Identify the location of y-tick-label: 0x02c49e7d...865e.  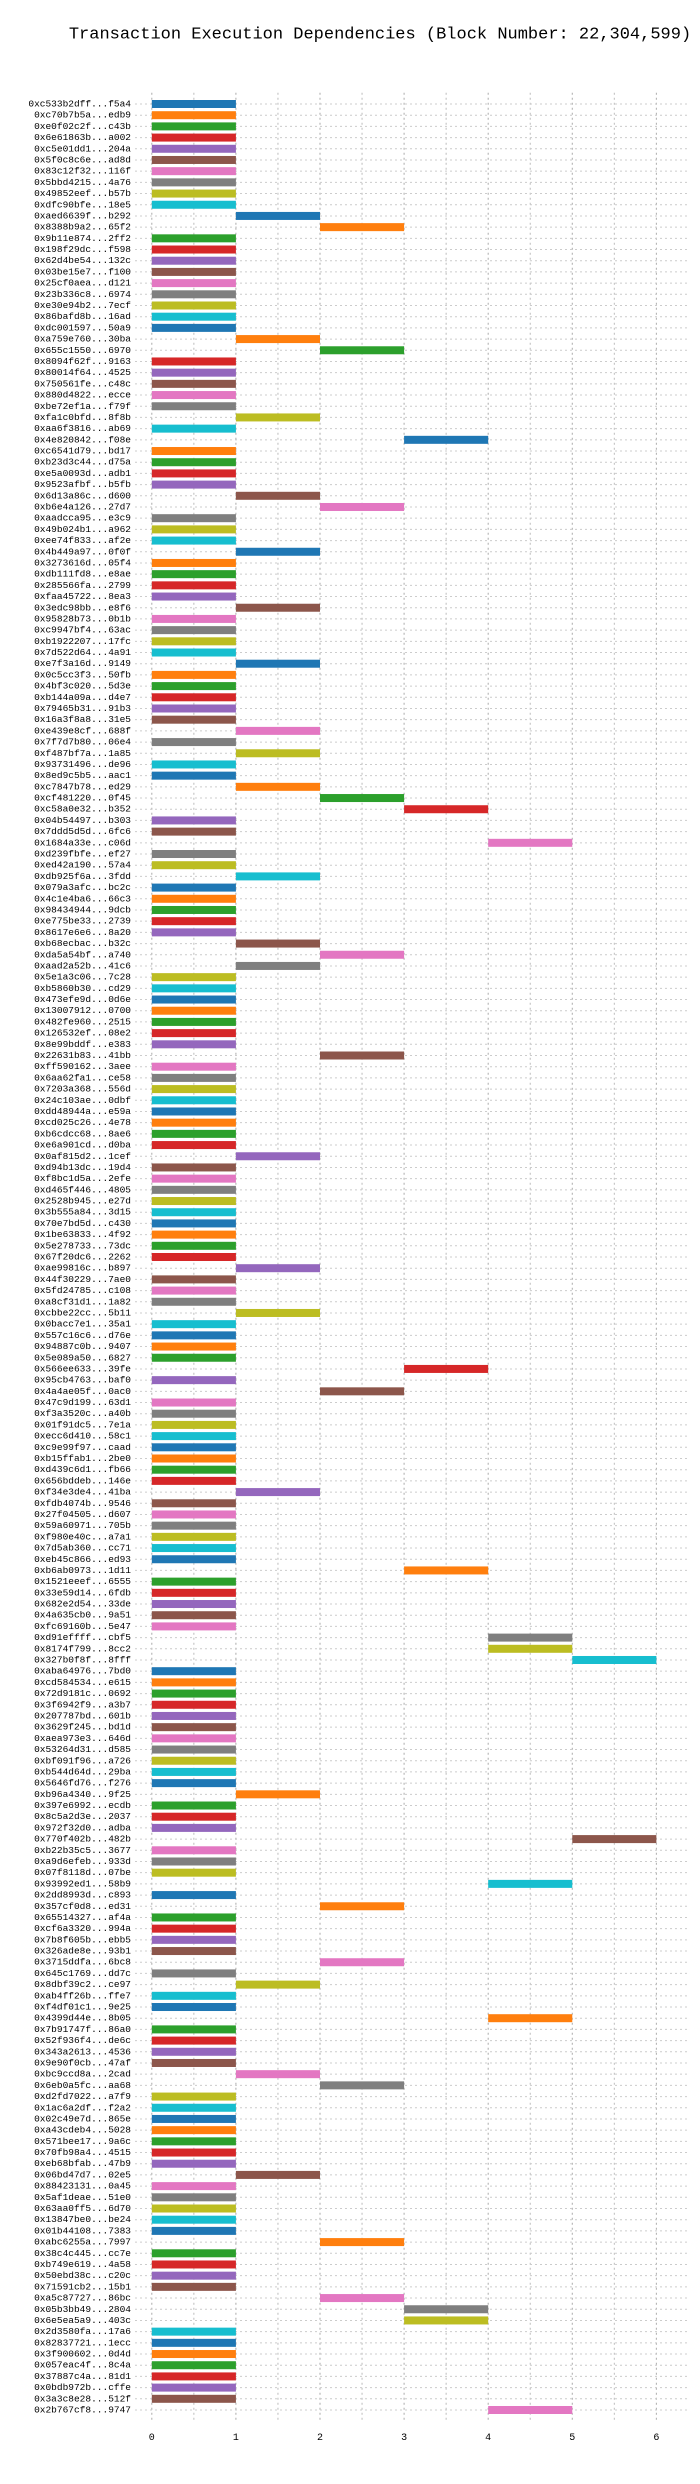
(82, 2118).